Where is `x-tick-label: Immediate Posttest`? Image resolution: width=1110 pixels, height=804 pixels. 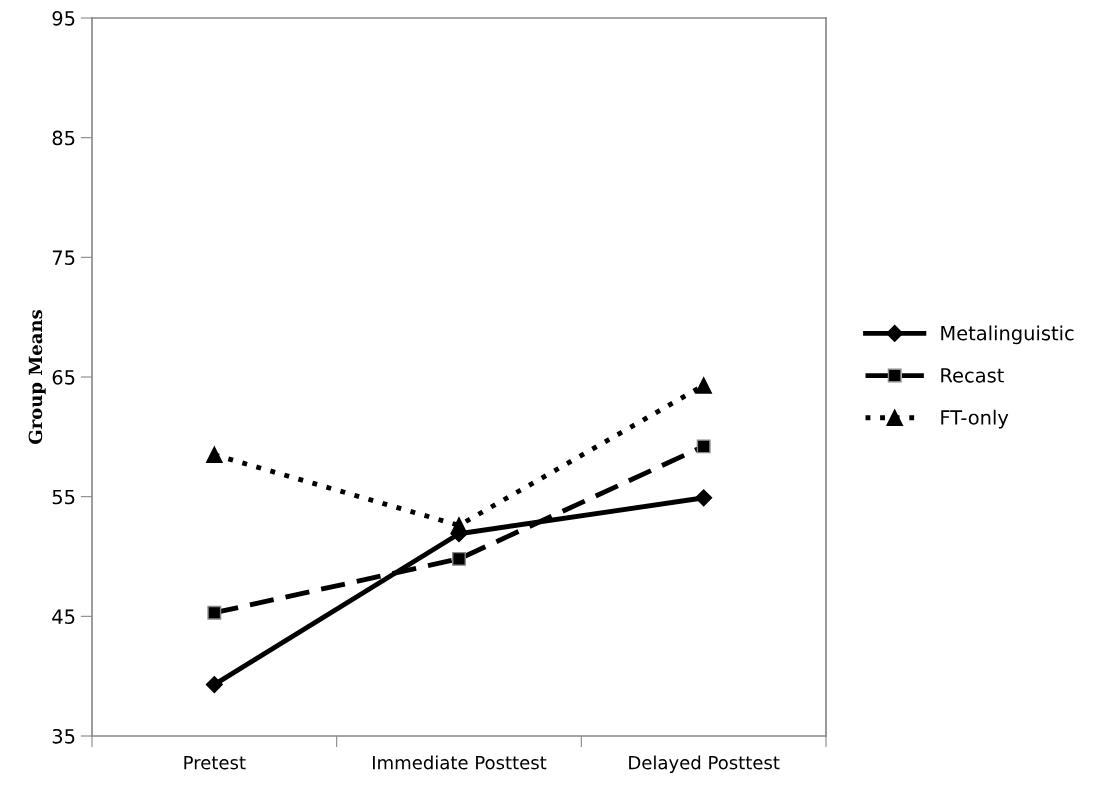
x-tick-label: Immediate Posttest is located at coordinates (460, 762).